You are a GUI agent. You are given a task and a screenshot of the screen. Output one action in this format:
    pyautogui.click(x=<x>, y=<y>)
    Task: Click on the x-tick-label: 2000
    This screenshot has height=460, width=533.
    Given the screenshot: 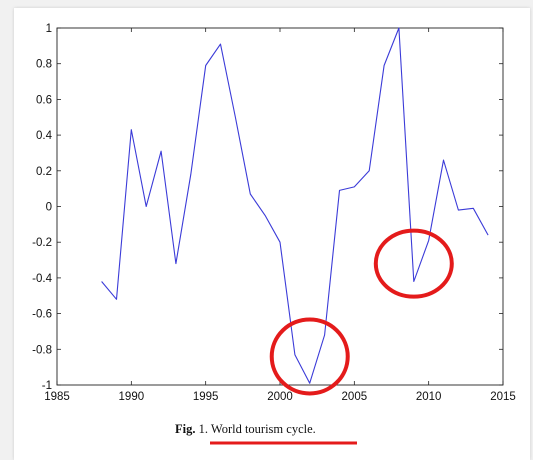 What is the action you would take?
    pyautogui.click(x=280, y=397)
    